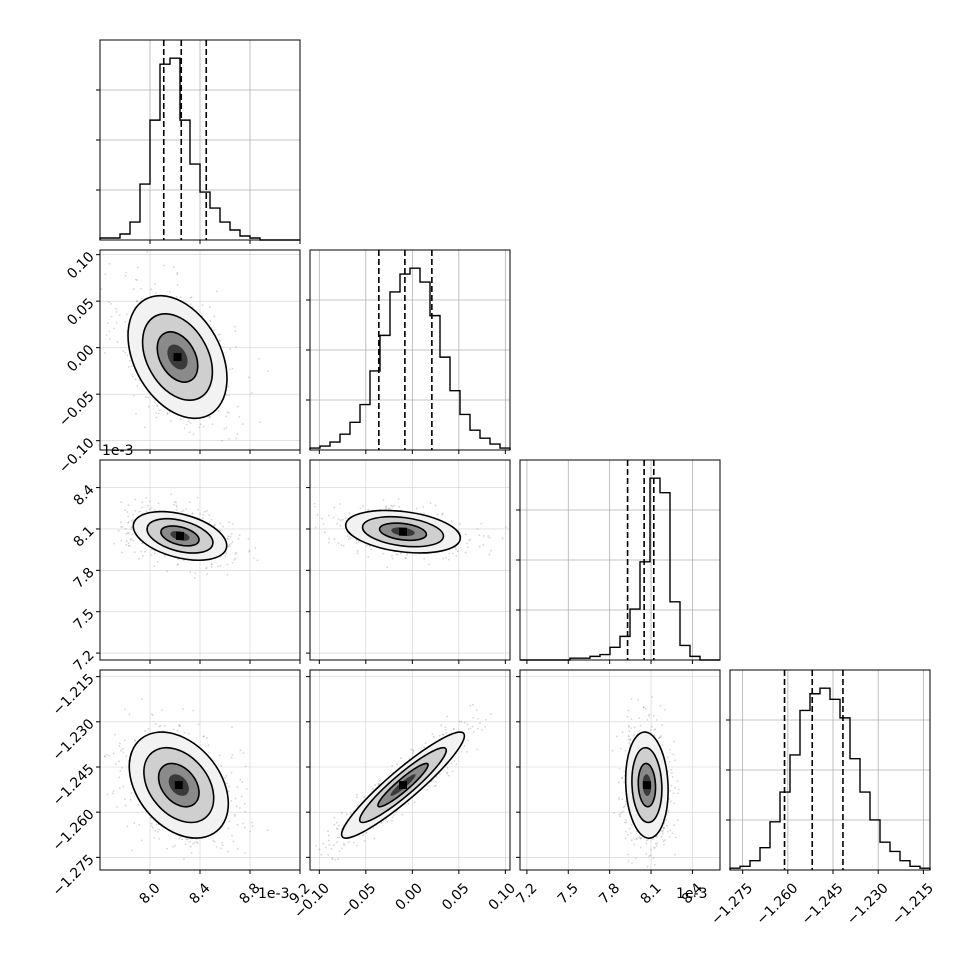  Describe the element at coordinates (84, 578) in the screenshot. I see `ytick-label-2-2: 7.8` at that location.